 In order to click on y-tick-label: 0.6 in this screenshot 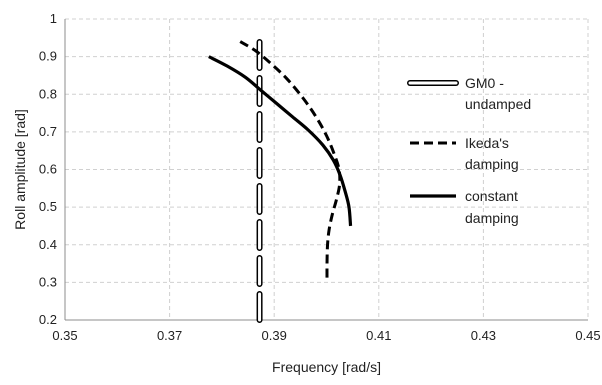, I will do `click(48, 169)`.